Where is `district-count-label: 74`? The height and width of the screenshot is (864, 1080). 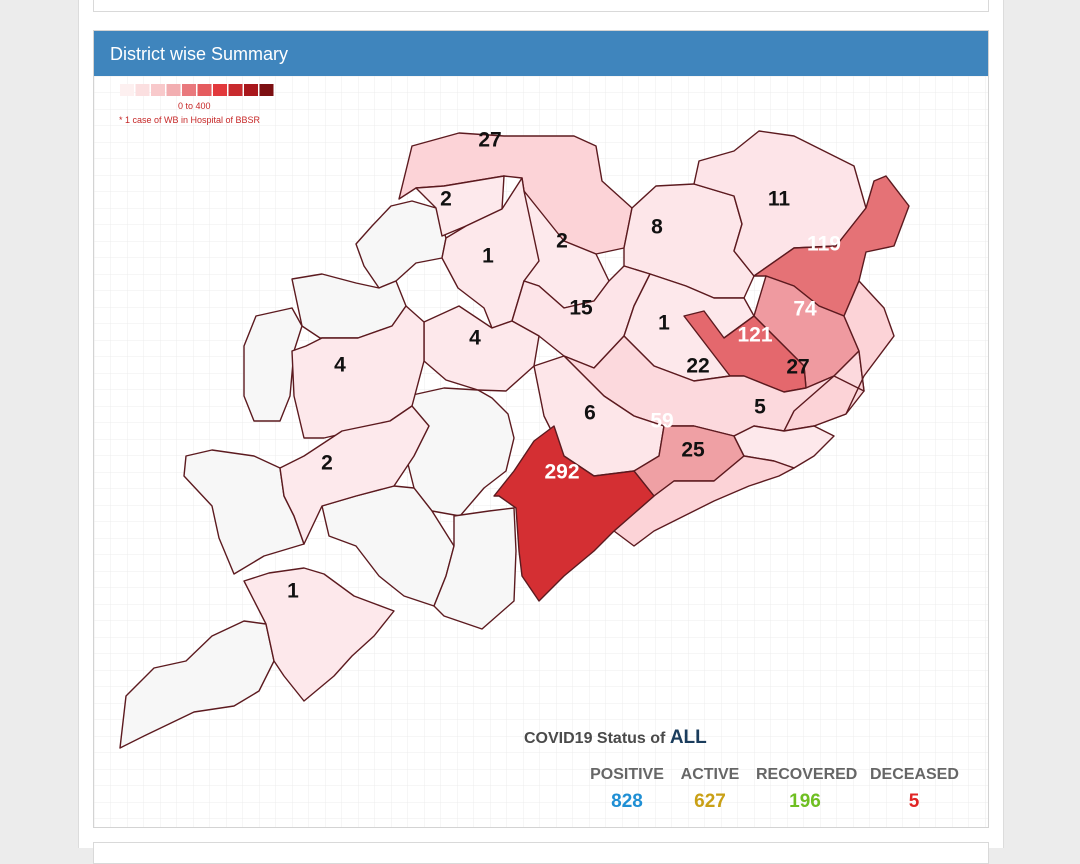 district-count-label: 74 is located at coordinates (805, 309).